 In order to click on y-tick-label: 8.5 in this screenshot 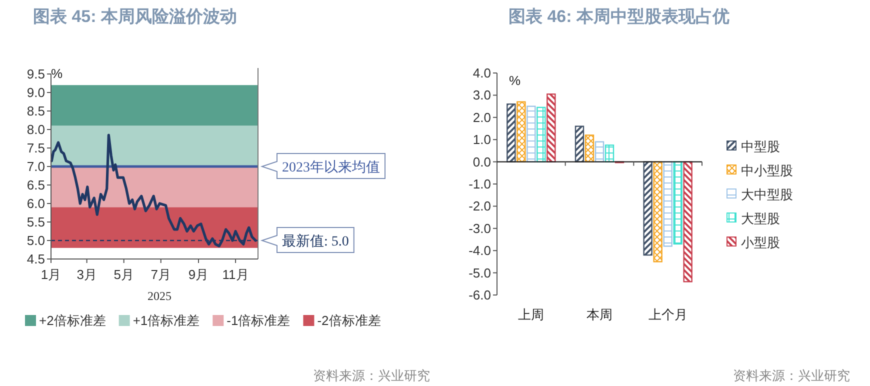, I will do `click(35, 111)`.